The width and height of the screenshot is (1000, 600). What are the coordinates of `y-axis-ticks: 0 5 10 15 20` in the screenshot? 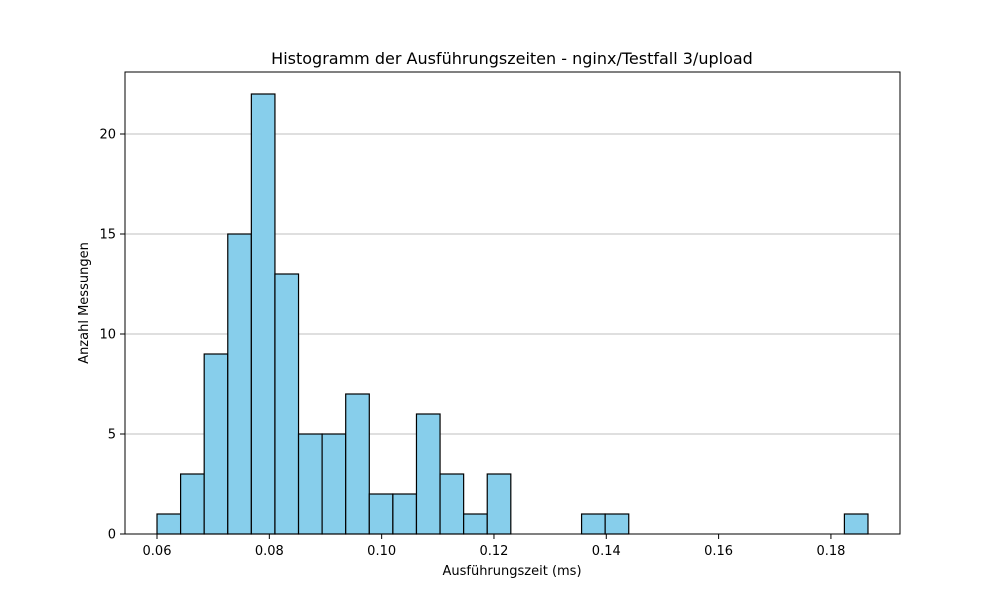 It's located at (112, 335).